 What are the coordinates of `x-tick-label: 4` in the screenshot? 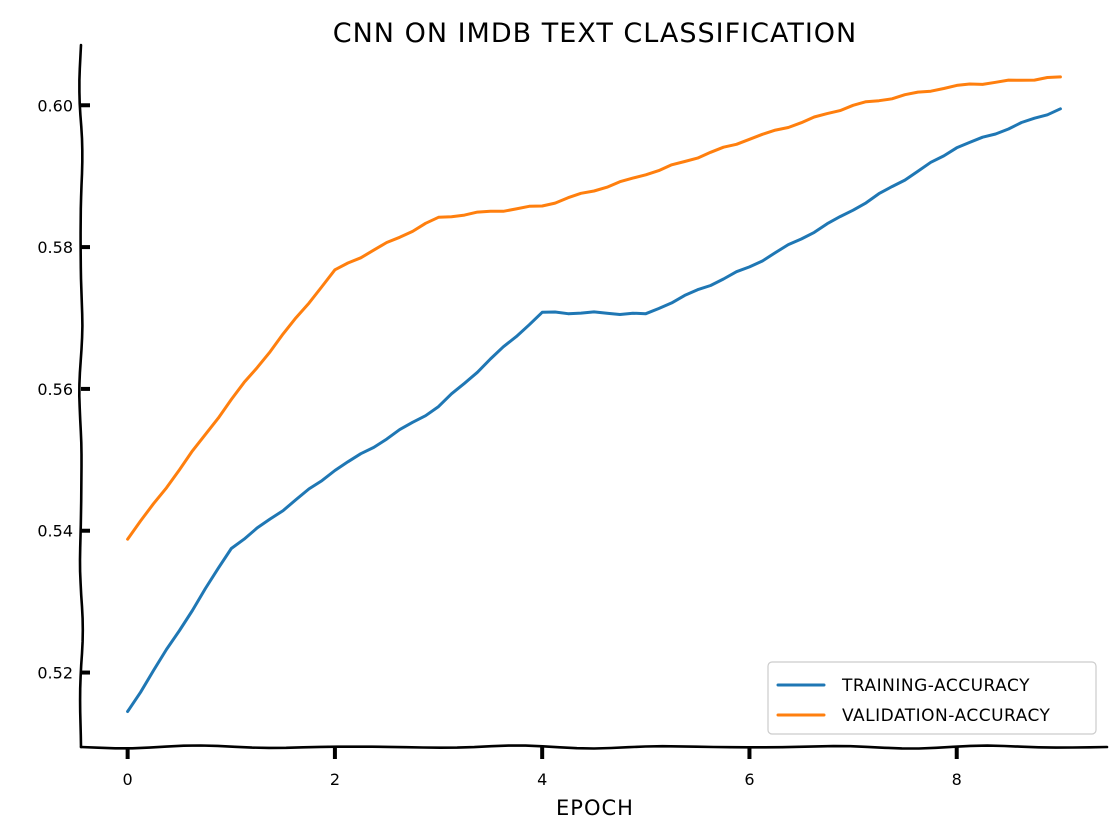 It's located at (542, 779).